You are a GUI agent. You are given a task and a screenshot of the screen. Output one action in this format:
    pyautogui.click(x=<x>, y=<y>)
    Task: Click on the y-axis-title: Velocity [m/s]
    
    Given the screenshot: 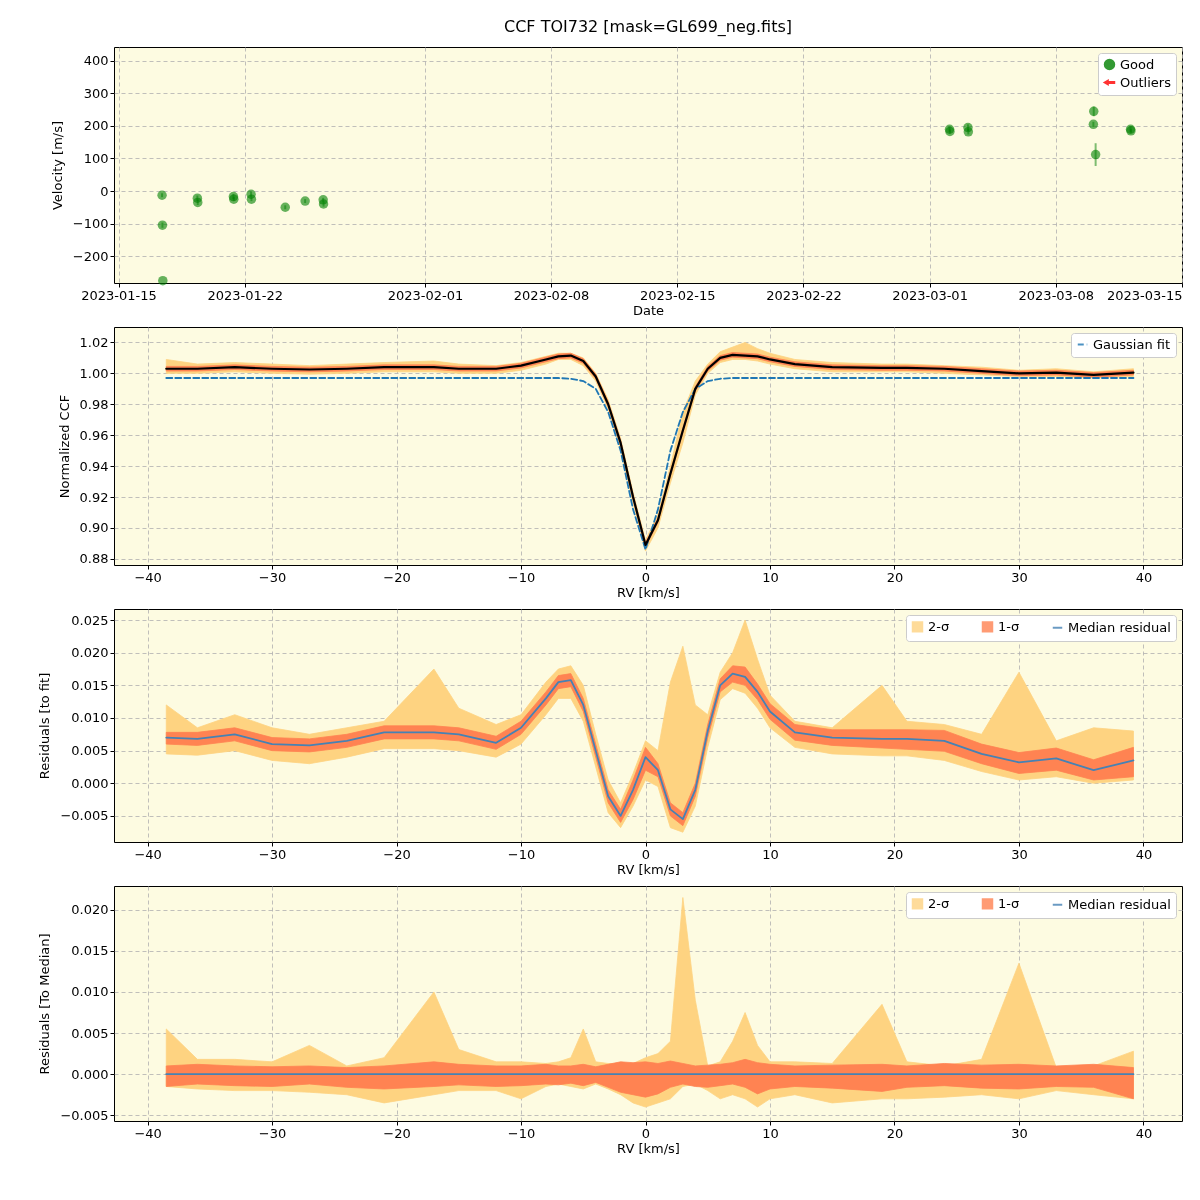 What is the action you would take?
    pyautogui.click(x=57, y=165)
    